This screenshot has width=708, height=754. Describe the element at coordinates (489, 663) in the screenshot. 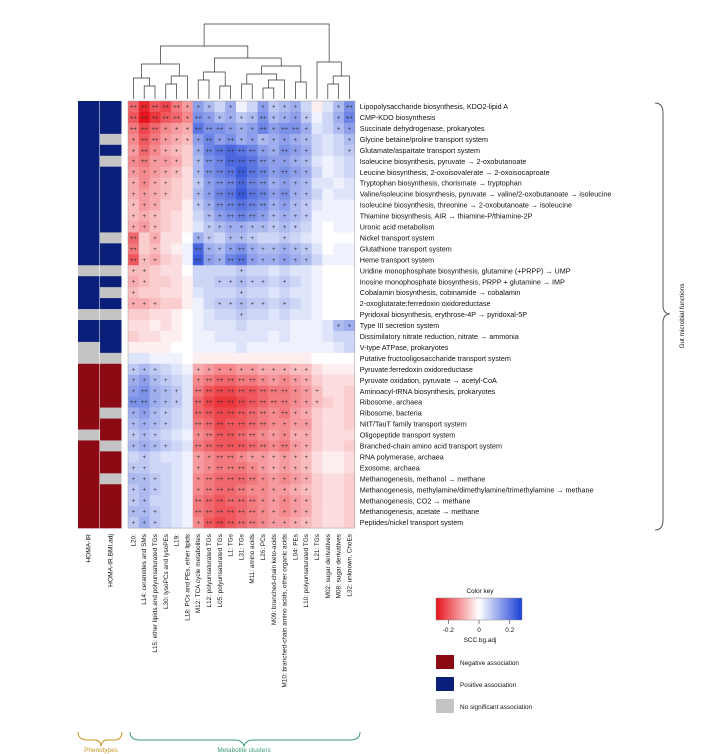

I see `legend-label: Negative association` at that location.